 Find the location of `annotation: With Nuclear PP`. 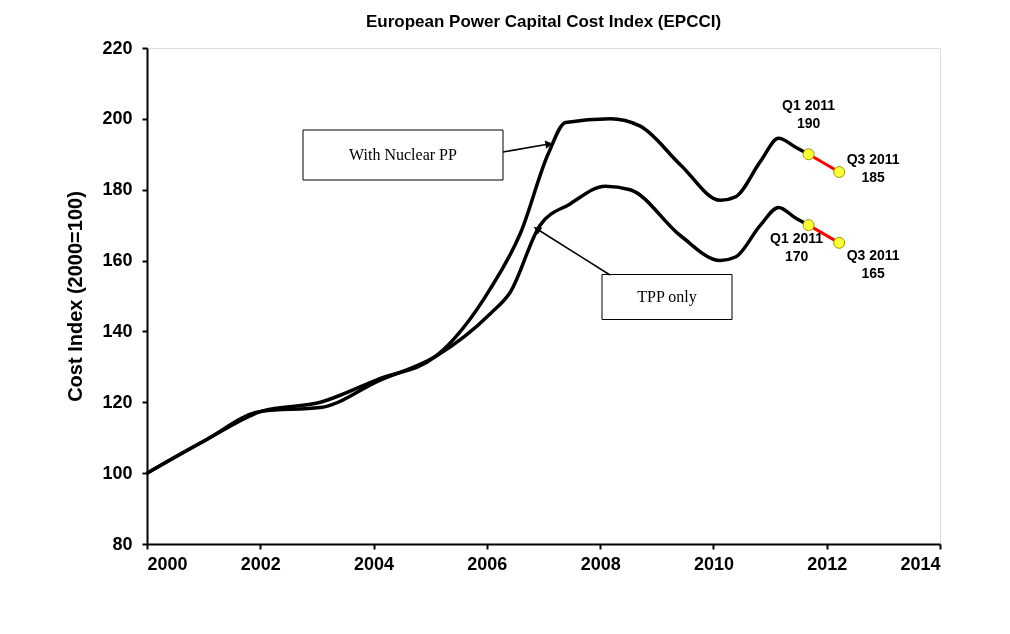

annotation: With Nuclear PP is located at coordinates (403, 154).